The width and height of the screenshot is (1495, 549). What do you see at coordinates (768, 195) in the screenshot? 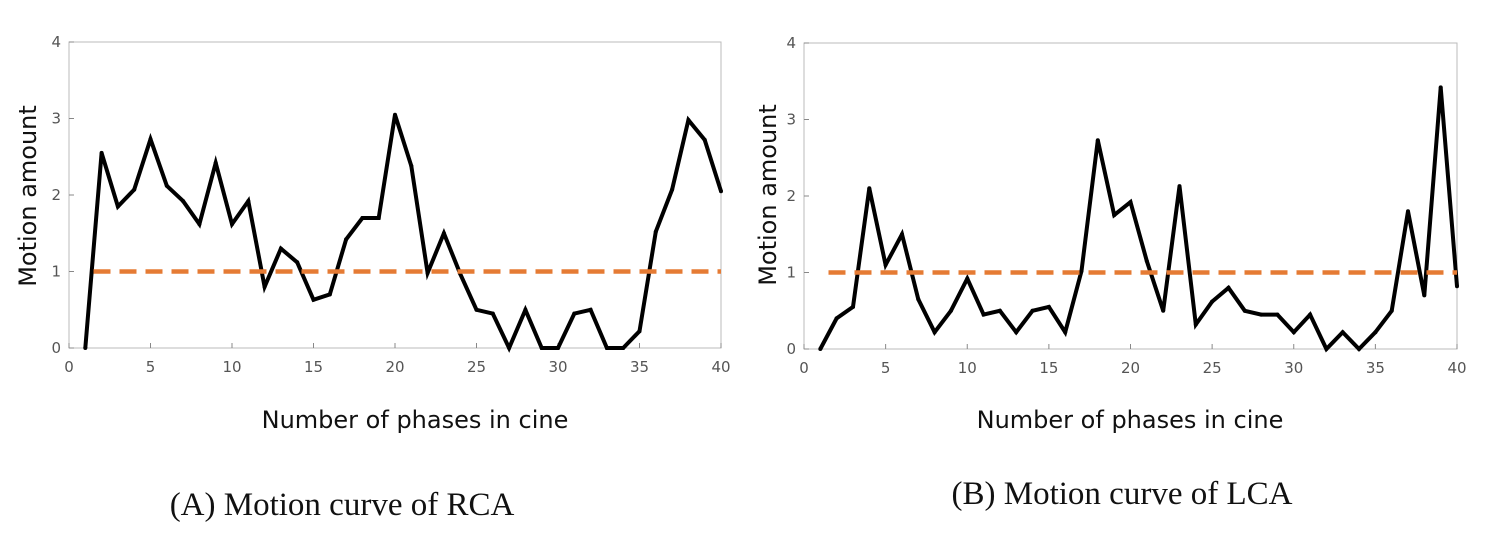
I see `y-axis-label-b: Motion amount` at bounding box center [768, 195].